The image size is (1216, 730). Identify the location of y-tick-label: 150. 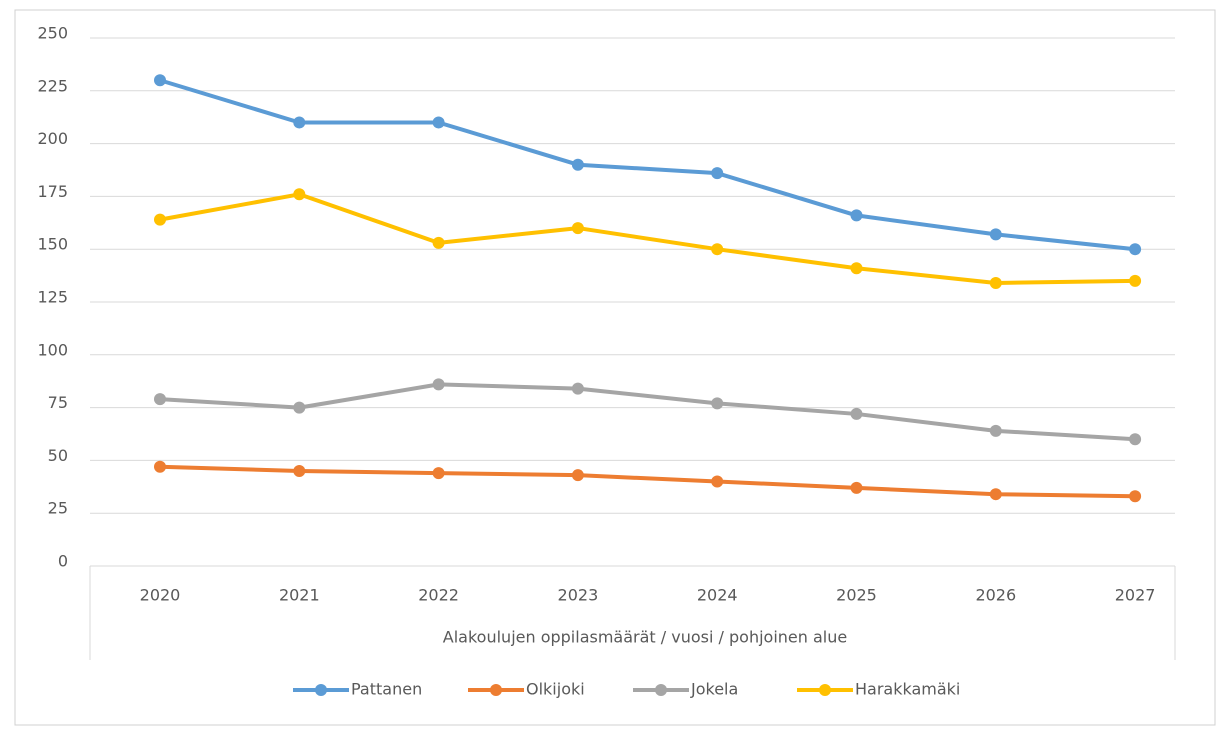
(52, 244).